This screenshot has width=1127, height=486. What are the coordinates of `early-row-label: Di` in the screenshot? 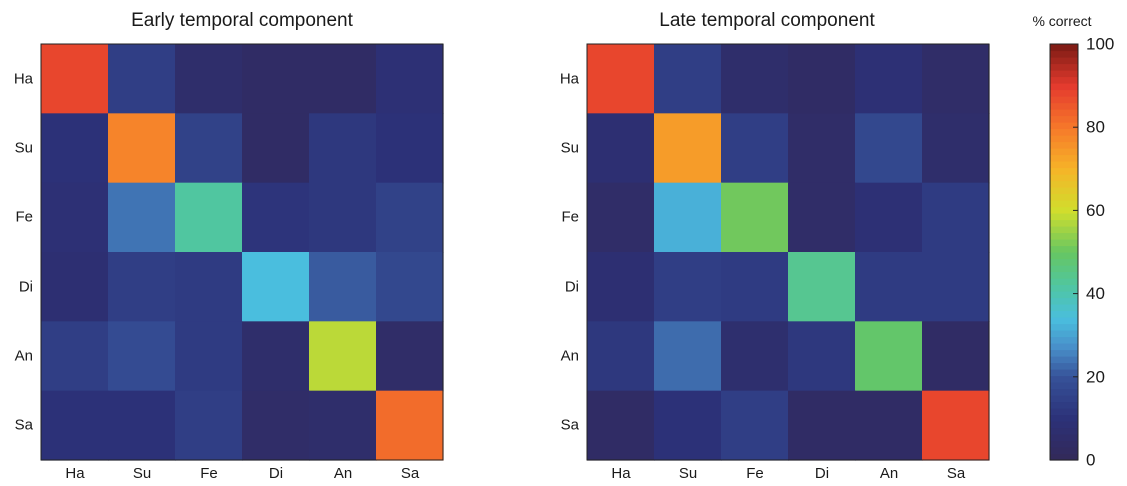 It's located at (26, 287).